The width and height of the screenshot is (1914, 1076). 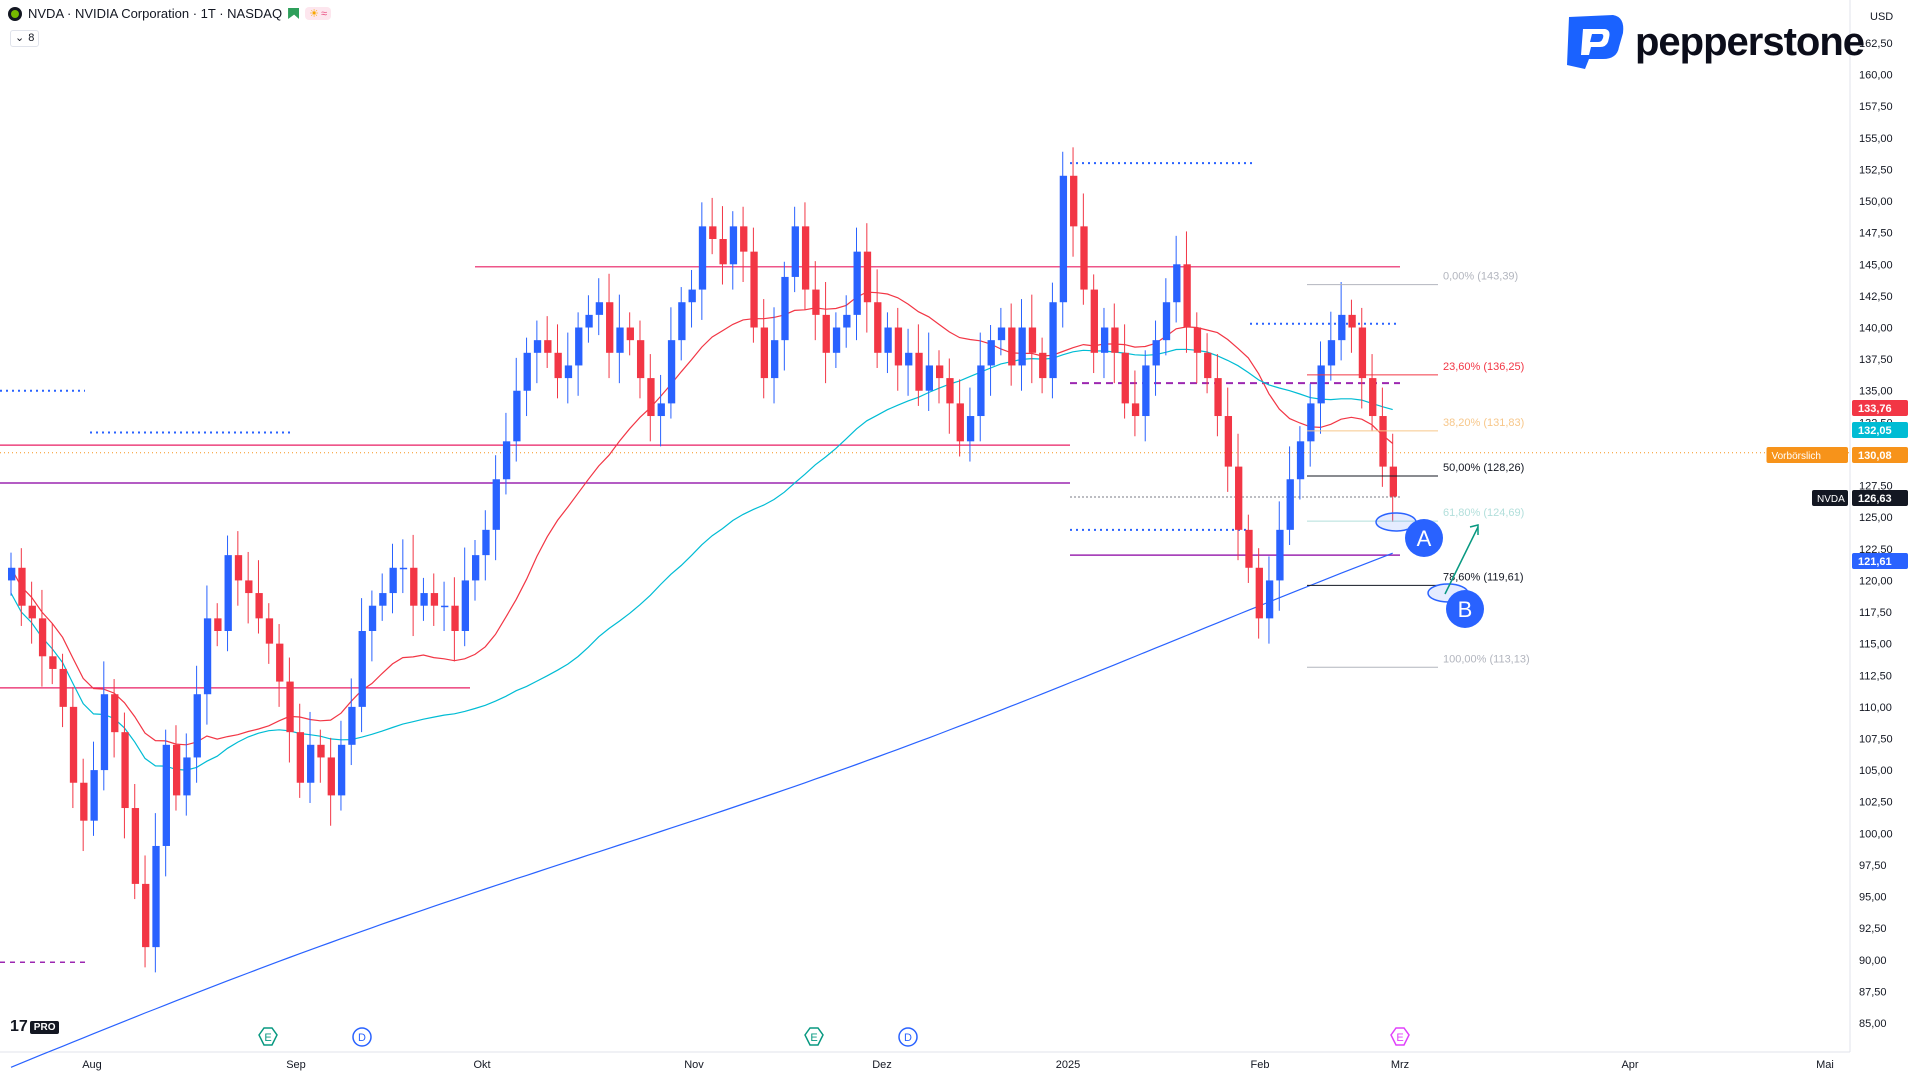 What do you see at coordinates (908, 1037) in the screenshot?
I see `dividend-icon` at bounding box center [908, 1037].